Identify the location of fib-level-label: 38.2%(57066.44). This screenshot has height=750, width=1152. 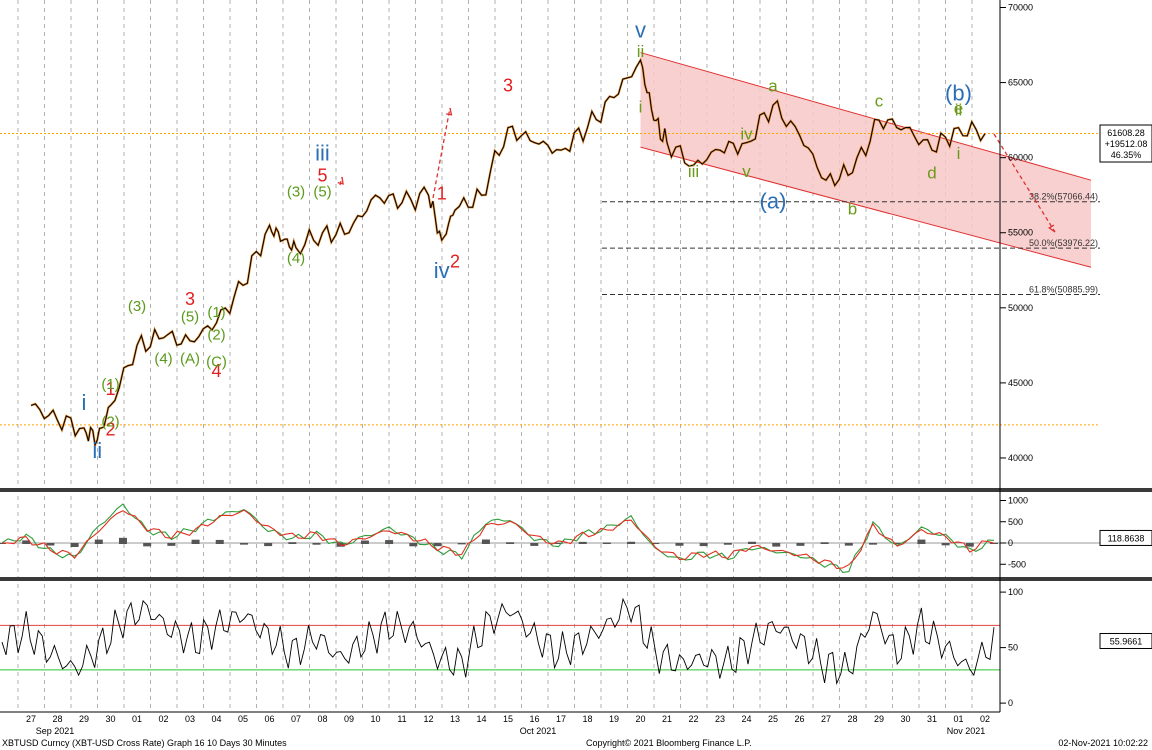
(1063, 197).